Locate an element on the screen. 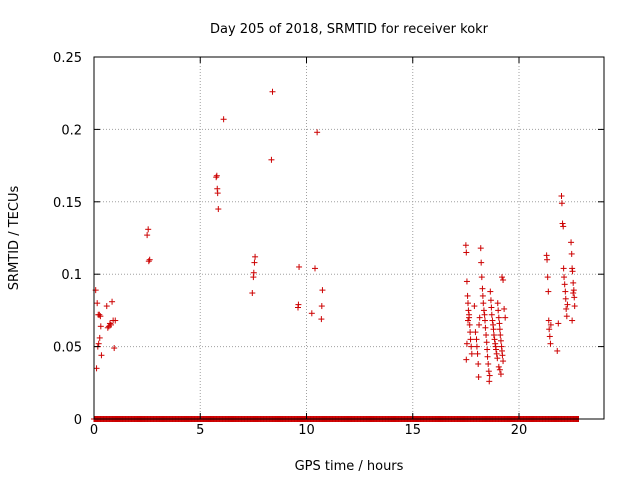 This screenshot has height=480, width=640. y-tick-label: 0 is located at coordinates (78, 420).